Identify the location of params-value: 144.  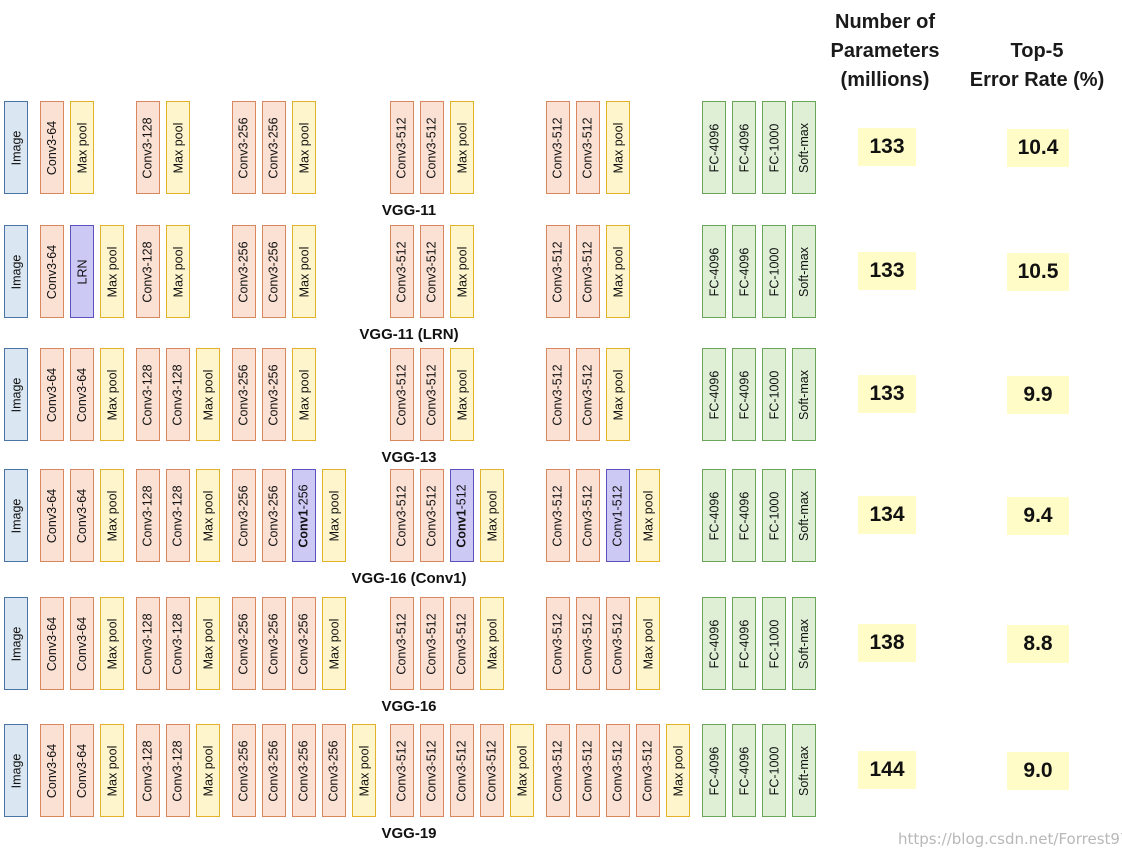
(887, 770).